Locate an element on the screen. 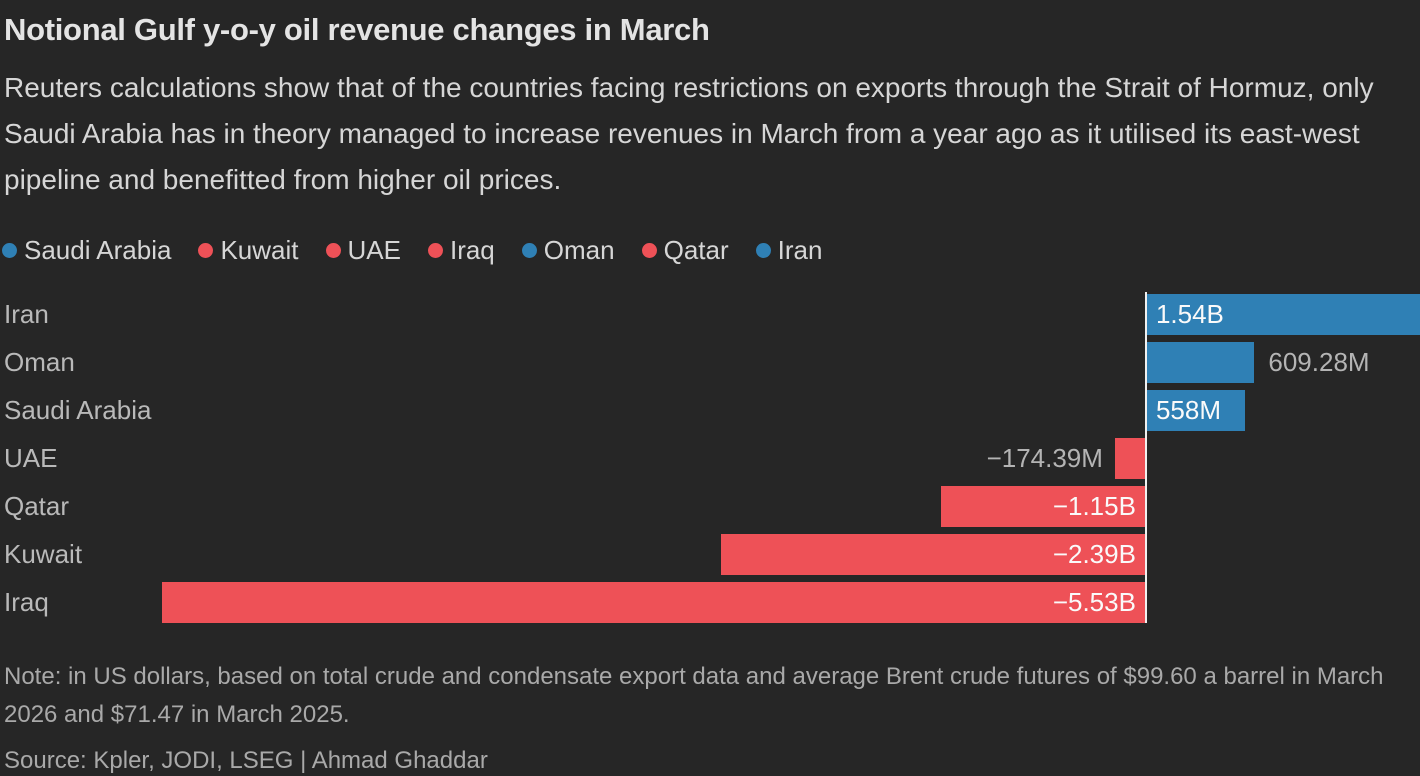 Image resolution: width=1420 pixels, height=776 pixels. category-label: Saudi Arabia is located at coordinates (78, 410).